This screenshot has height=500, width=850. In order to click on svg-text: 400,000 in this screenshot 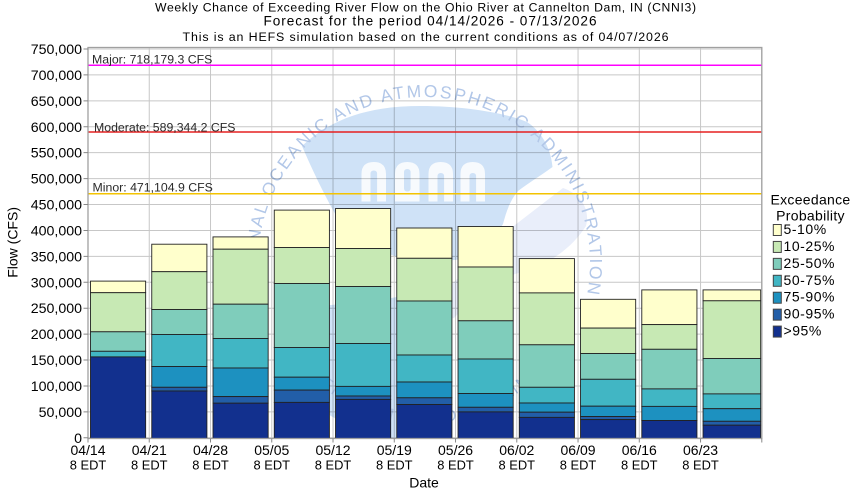, I will do `click(56, 231)`.